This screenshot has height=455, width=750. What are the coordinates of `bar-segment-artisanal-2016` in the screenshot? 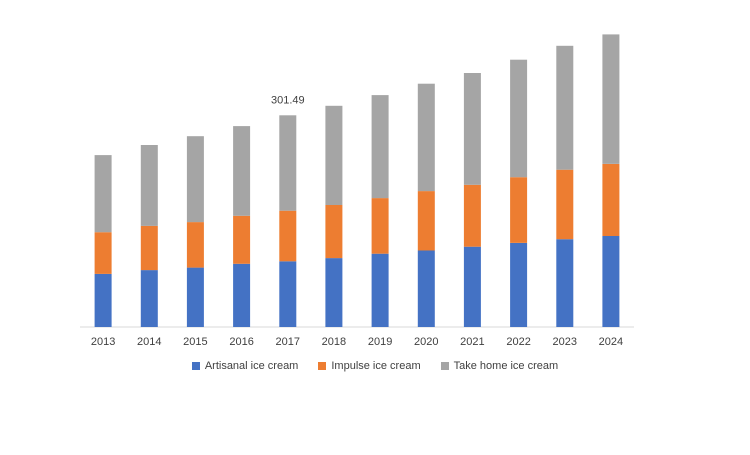 It's located at (242, 295).